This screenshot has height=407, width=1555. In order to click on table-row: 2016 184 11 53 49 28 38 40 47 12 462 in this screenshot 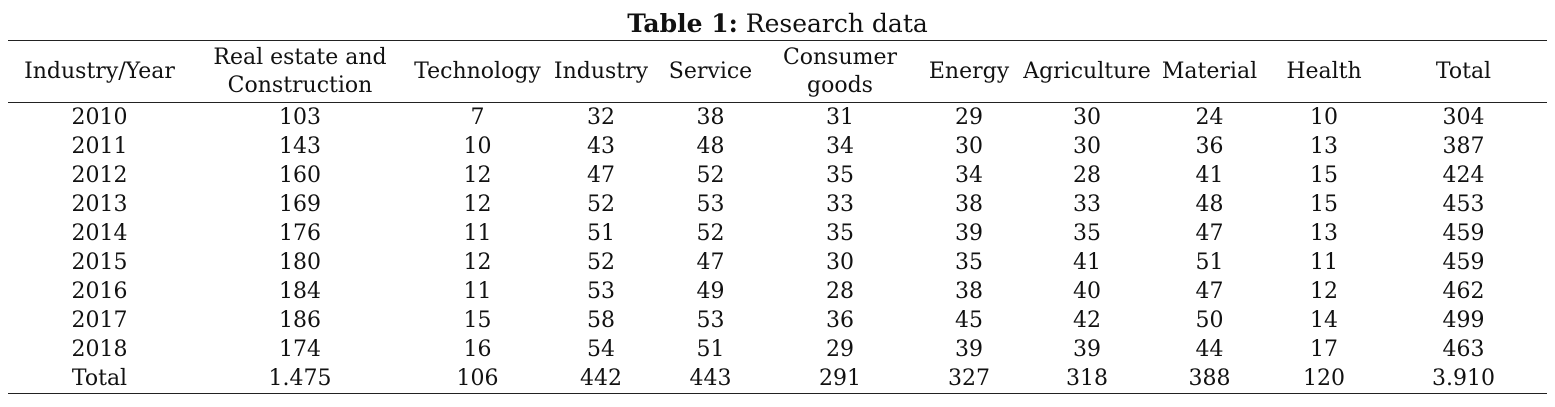, I will do `click(777, 291)`.